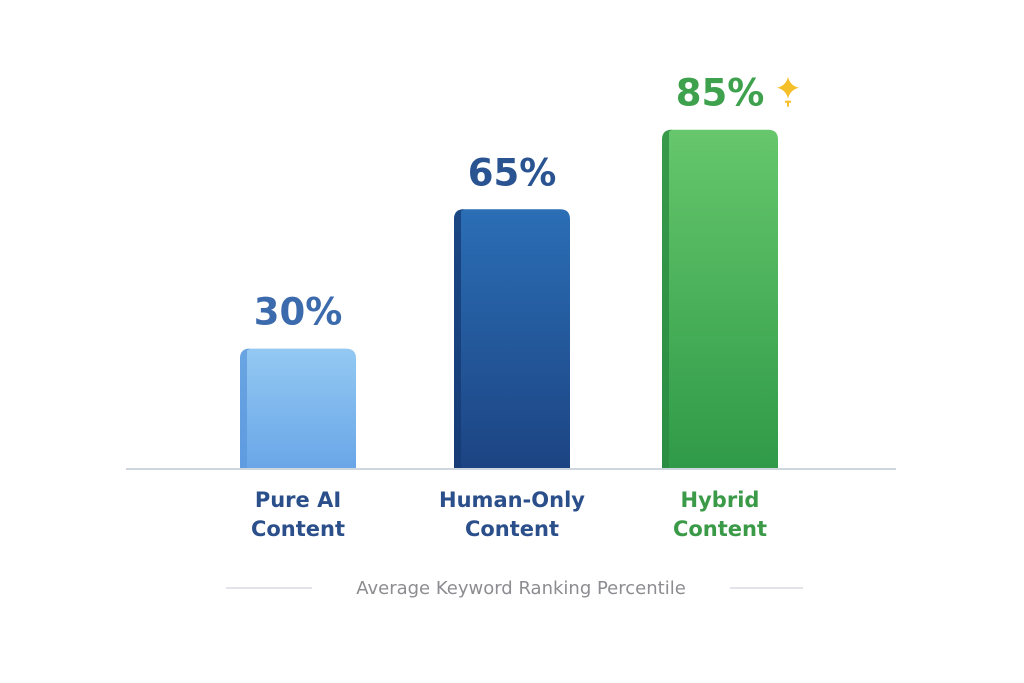 This screenshot has height=683, width=1024. I want to click on value-label-2: 85%, so click(720, 93).